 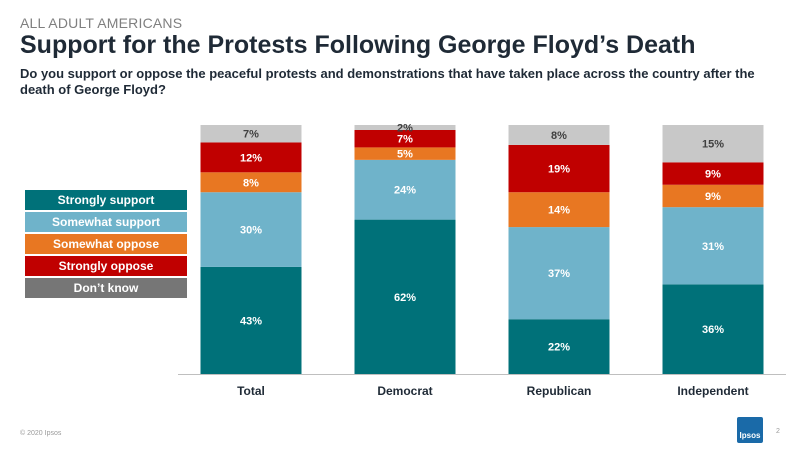 I want to click on bar-republican-somewhat-oppose, so click(x=559, y=210).